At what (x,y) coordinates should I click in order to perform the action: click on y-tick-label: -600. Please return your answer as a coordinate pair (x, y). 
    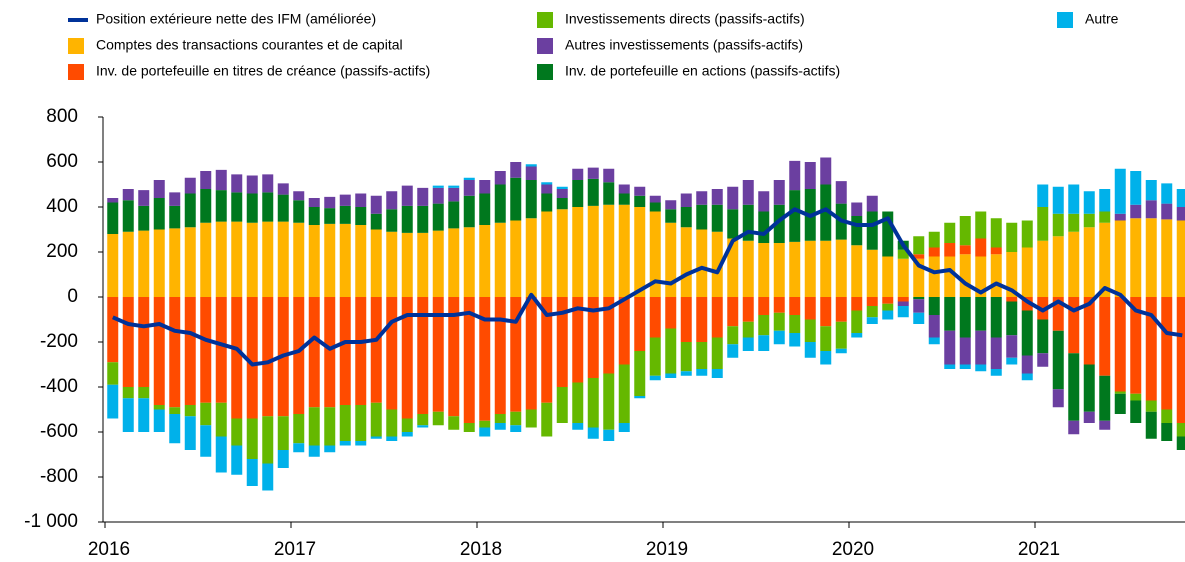
    Looking at the image, I should click on (59, 431).